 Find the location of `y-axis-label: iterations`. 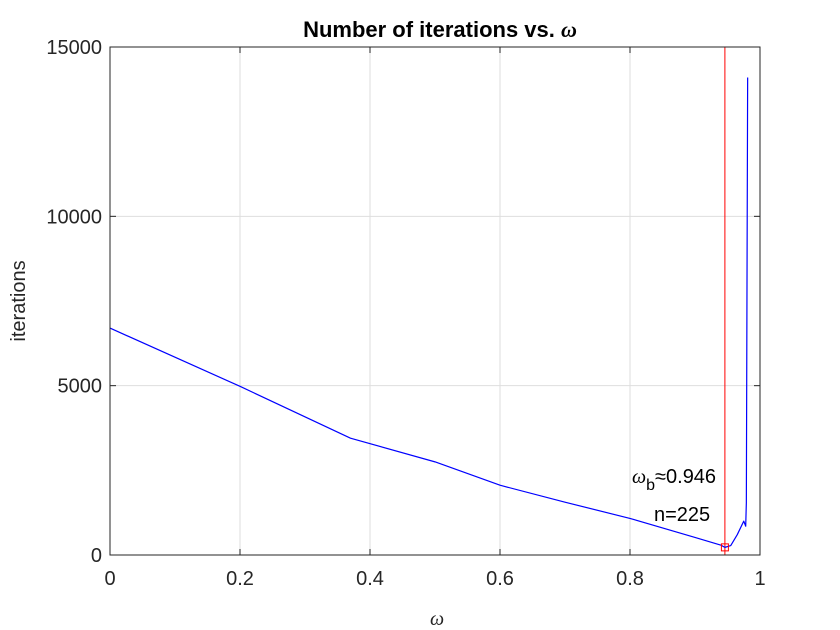

y-axis-label: iterations is located at coordinates (19, 300).